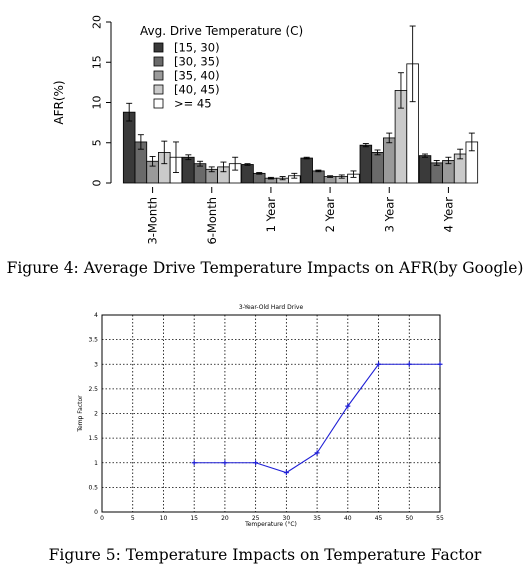  I want to click on x-tick-label: 1 Year, so click(271, 215).